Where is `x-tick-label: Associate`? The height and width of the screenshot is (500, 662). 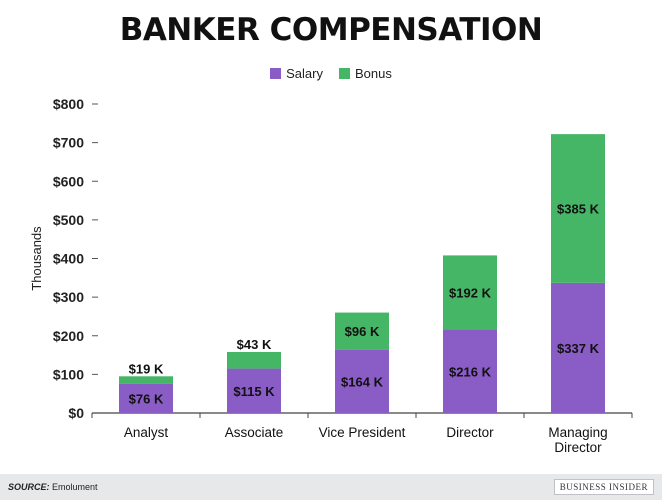 x-tick-label: Associate is located at coordinates (254, 432).